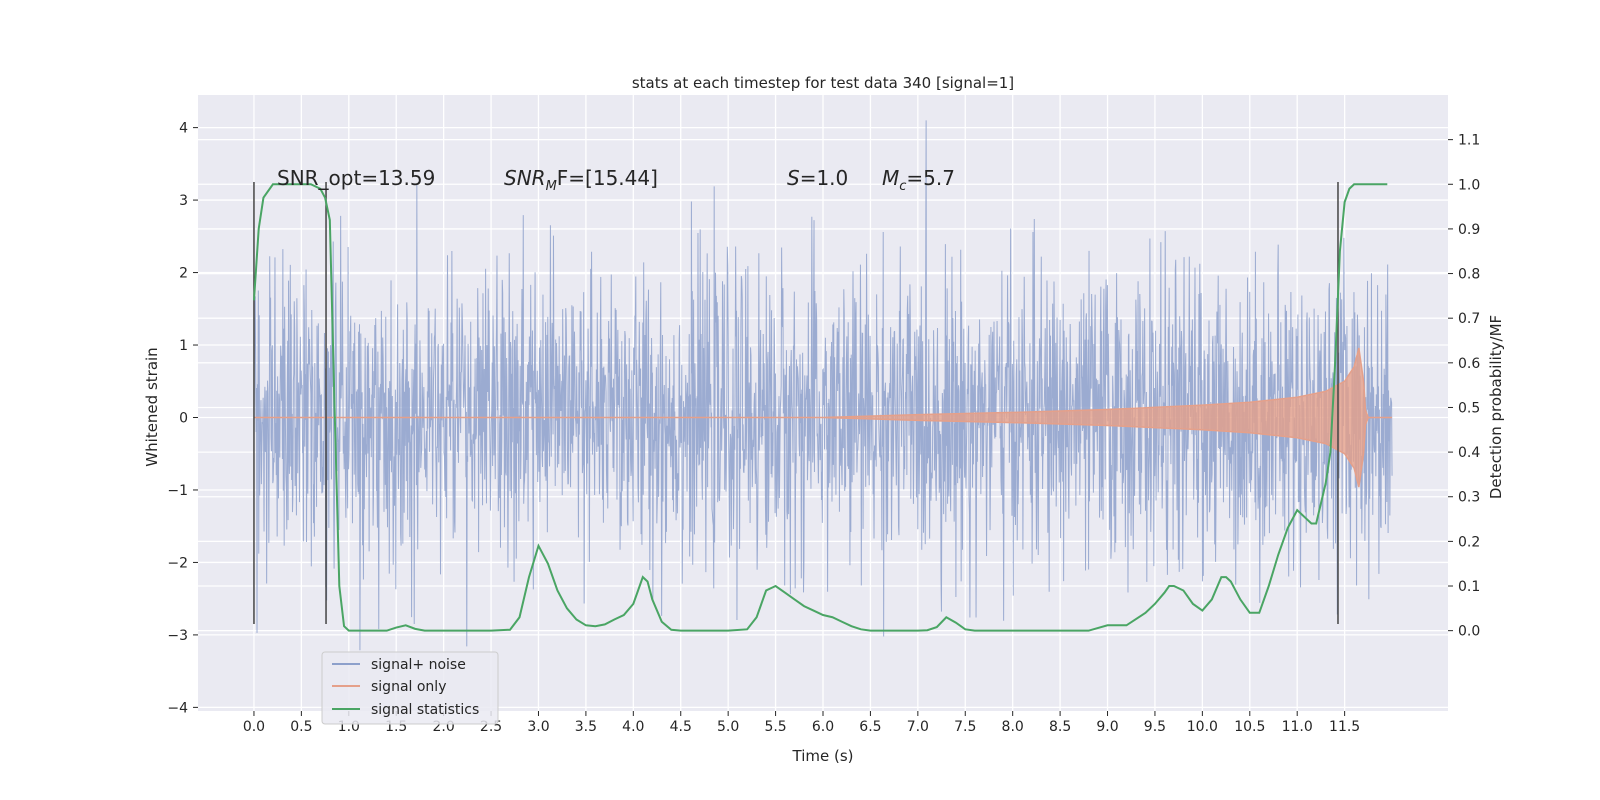  Describe the element at coordinates (1469, 453) in the screenshot. I see `right-tick-label: 0.4` at that location.